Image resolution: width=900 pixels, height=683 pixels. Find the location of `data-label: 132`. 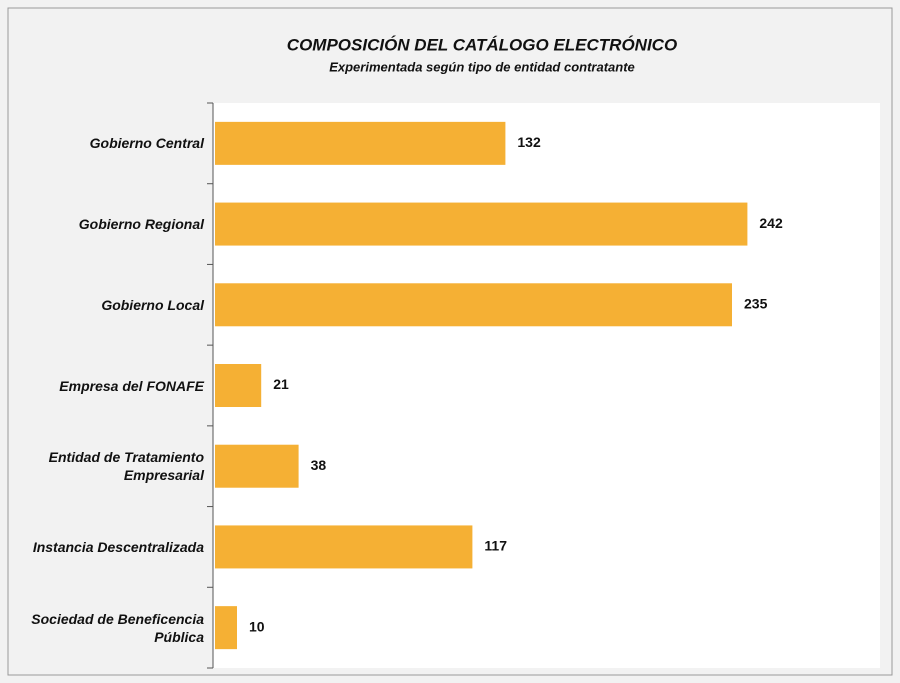

data-label: 132 is located at coordinates (529, 142).